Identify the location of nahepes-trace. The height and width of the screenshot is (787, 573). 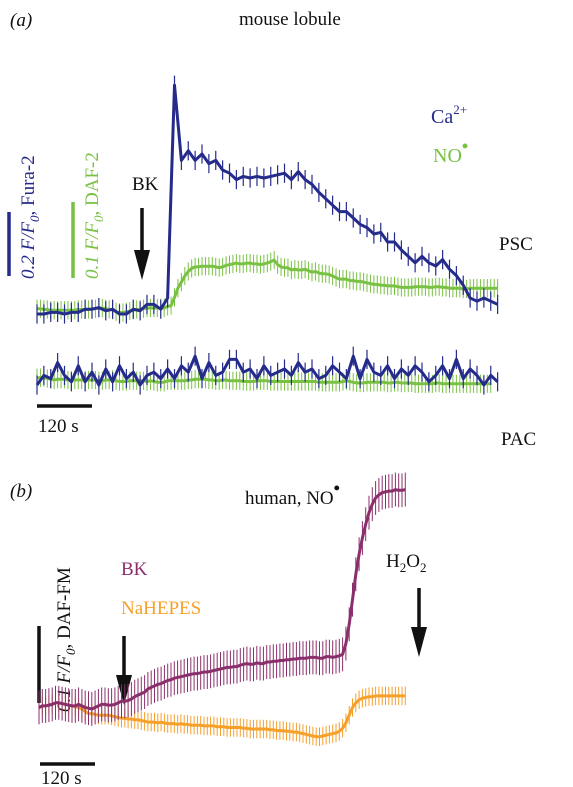
(222, 716).